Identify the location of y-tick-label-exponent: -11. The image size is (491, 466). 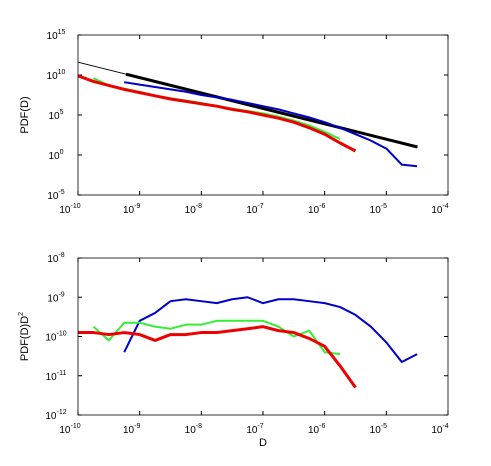
(62, 373).